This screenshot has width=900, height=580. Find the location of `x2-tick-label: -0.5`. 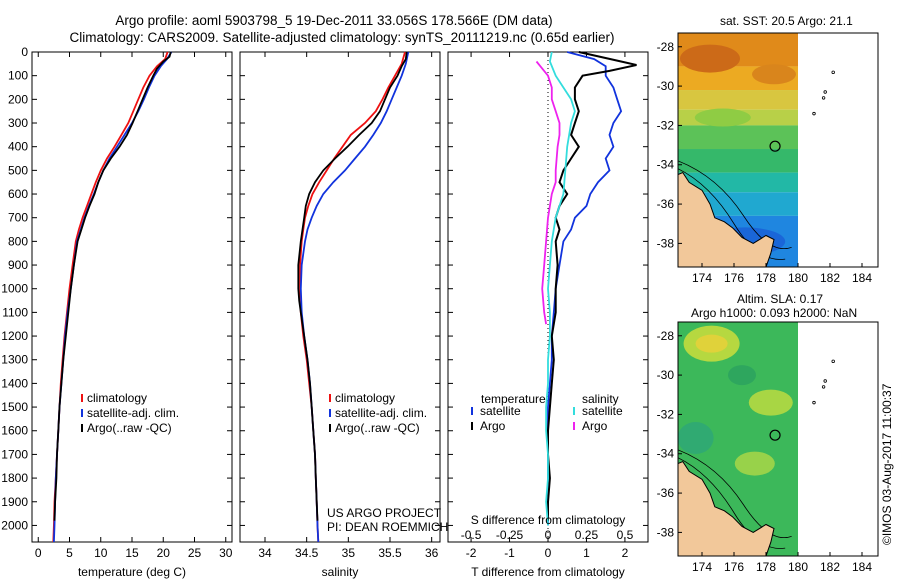

x2-tick-label: -0.5 is located at coordinates (471, 535).